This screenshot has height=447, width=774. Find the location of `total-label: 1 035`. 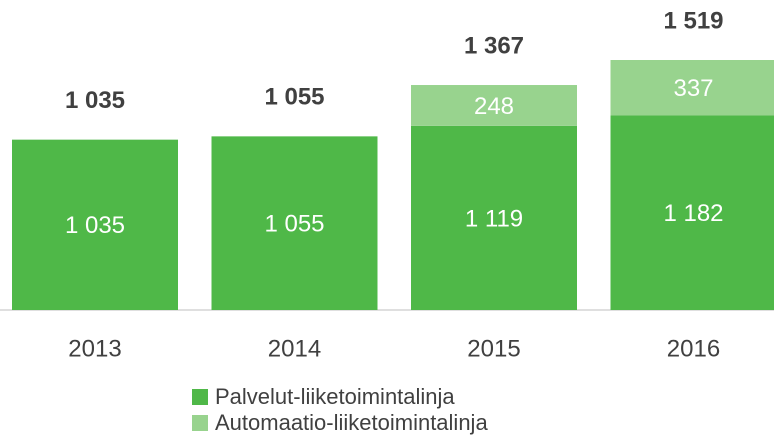

total-label: 1 035 is located at coordinates (95, 100).